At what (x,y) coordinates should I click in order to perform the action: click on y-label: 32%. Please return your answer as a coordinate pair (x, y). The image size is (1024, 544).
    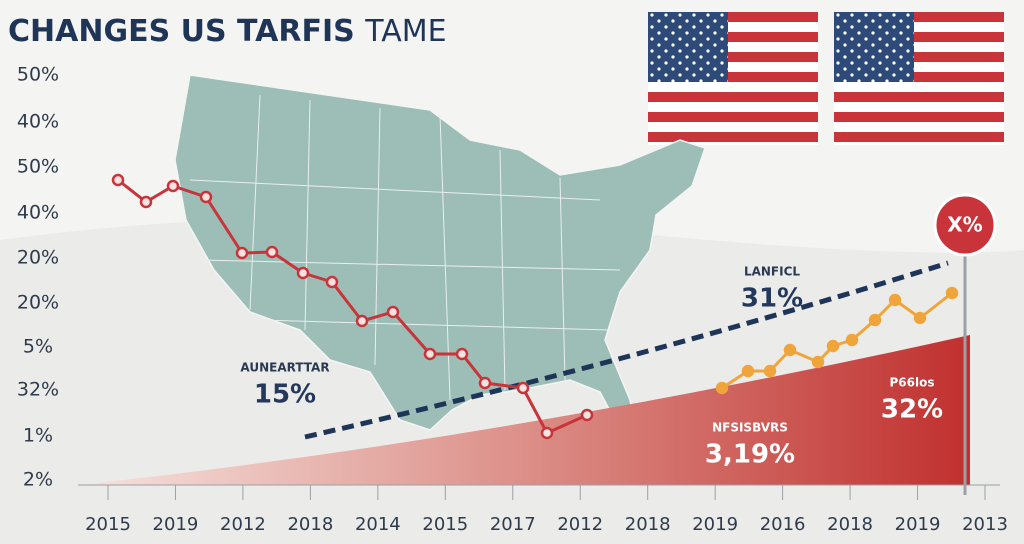
    Looking at the image, I should click on (38, 390).